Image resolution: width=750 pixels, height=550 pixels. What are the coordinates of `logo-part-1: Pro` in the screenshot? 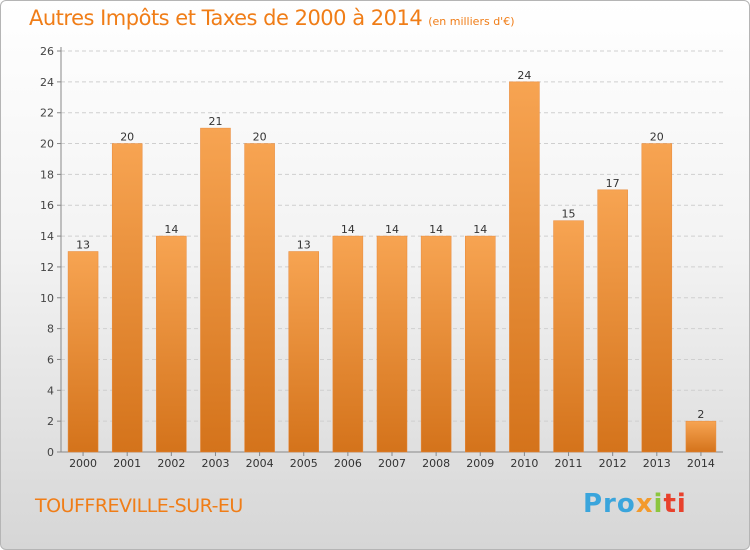 It's located at (609, 504).